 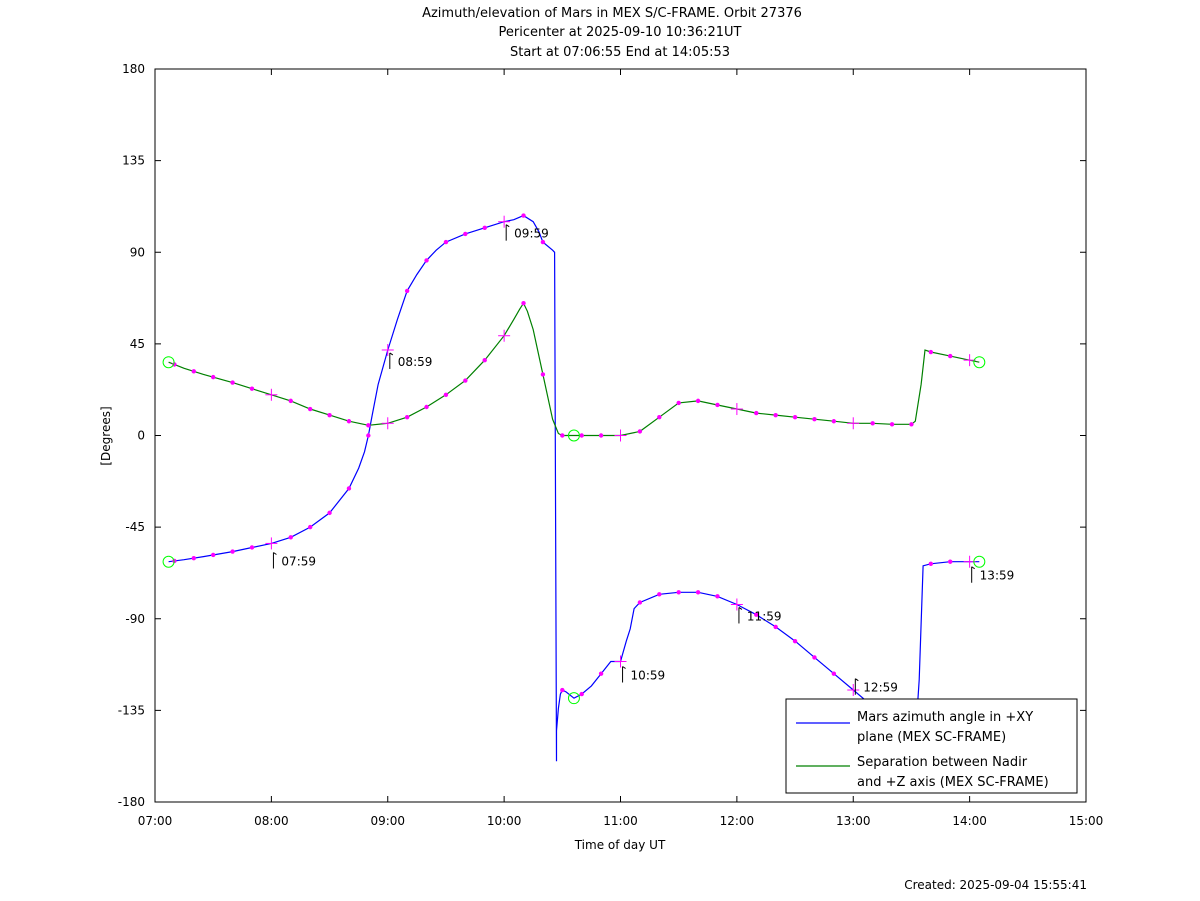 What do you see at coordinates (969, 821) in the screenshot?
I see `x-tick-label: 14:00` at bounding box center [969, 821].